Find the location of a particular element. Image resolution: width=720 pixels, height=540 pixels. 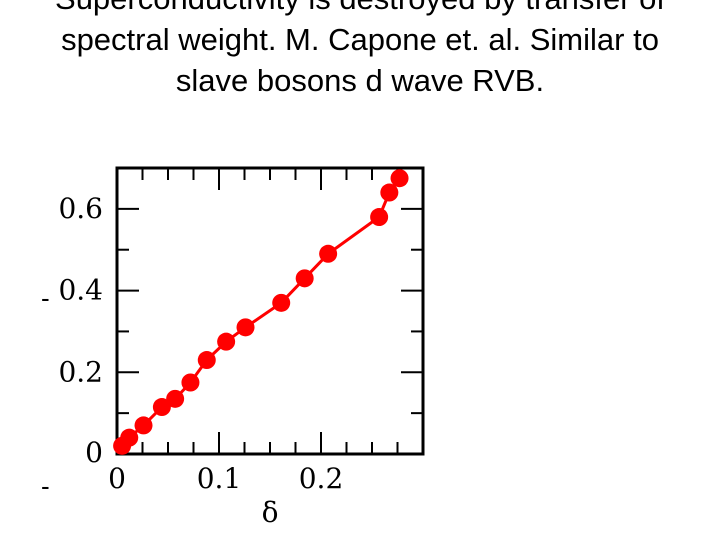

x-tick-label: 0 is located at coordinates (117, 478).